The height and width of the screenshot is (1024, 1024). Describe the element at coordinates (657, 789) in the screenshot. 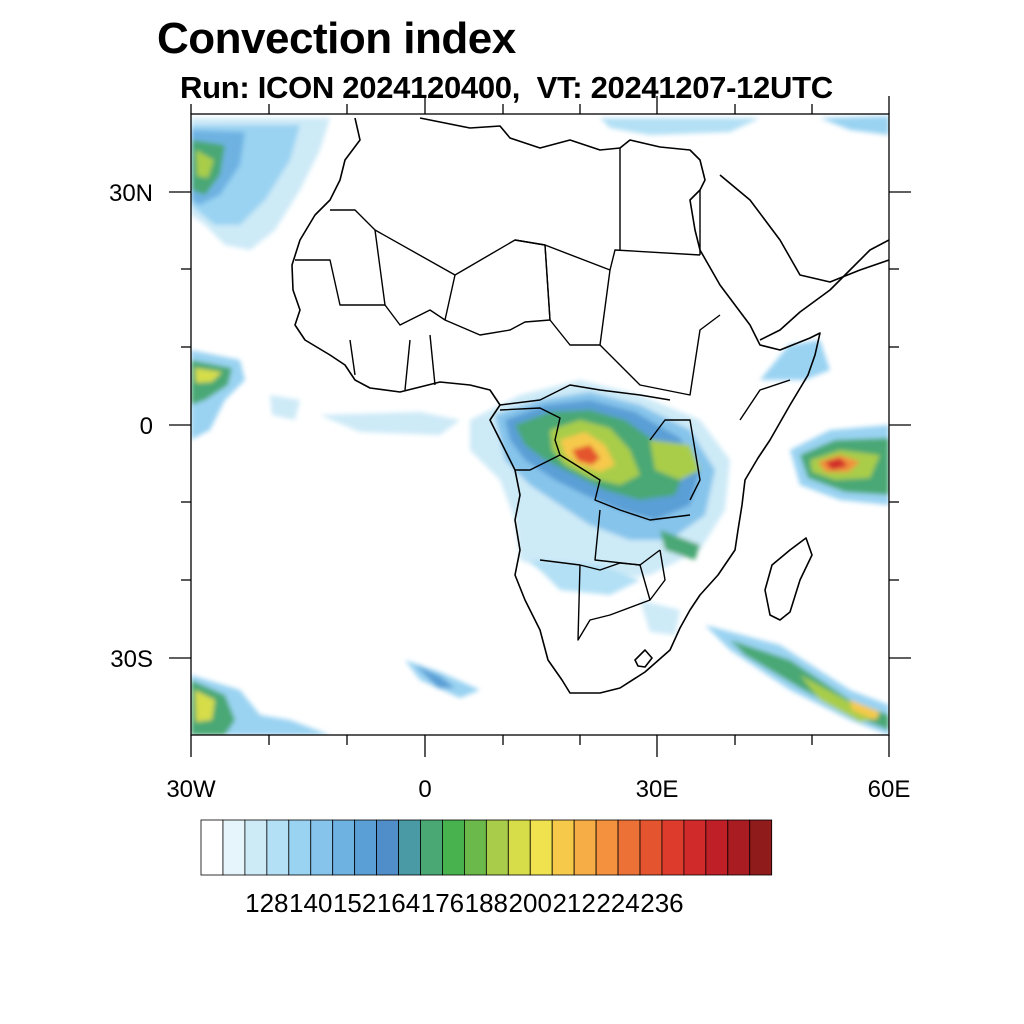

I see `lon-label-30e: 30E` at that location.